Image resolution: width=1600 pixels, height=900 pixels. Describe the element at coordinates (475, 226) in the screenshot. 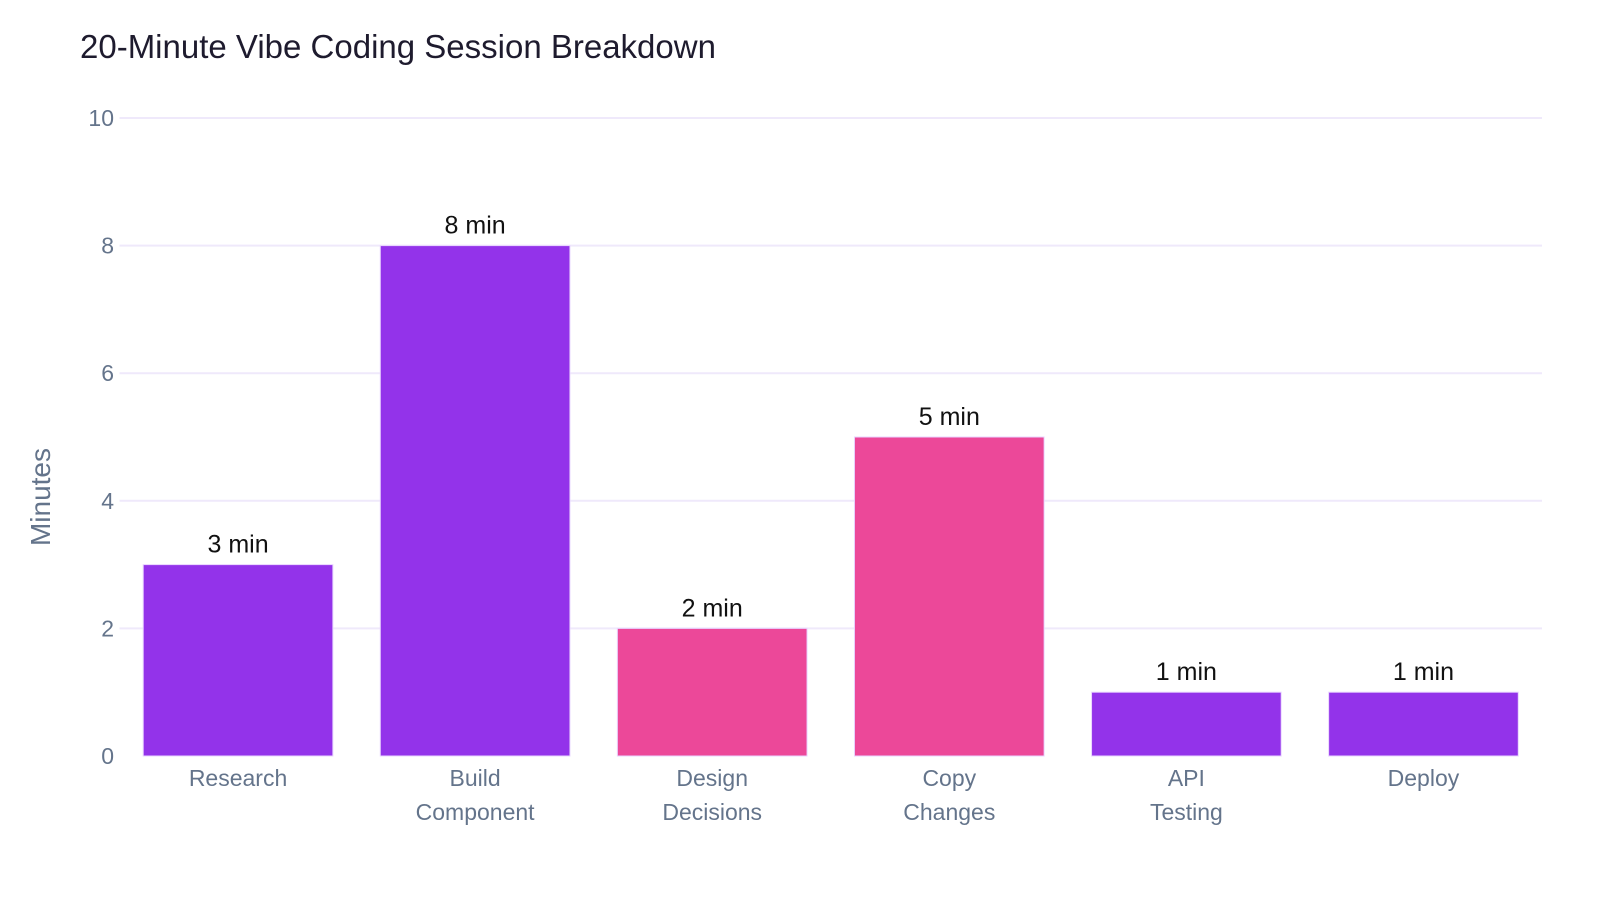

I see `data-label: 8 min` at that location.